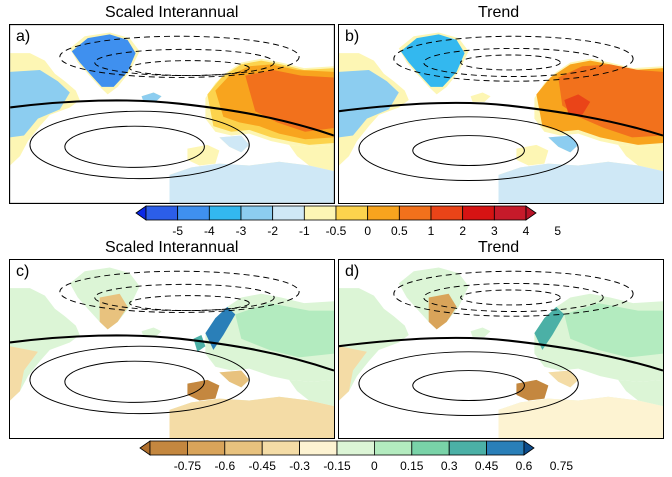 This screenshot has width=672, height=477. Describe the element at coordinates (352, 271) in the screenshot. I see `panel-d-label: d)` at that location.